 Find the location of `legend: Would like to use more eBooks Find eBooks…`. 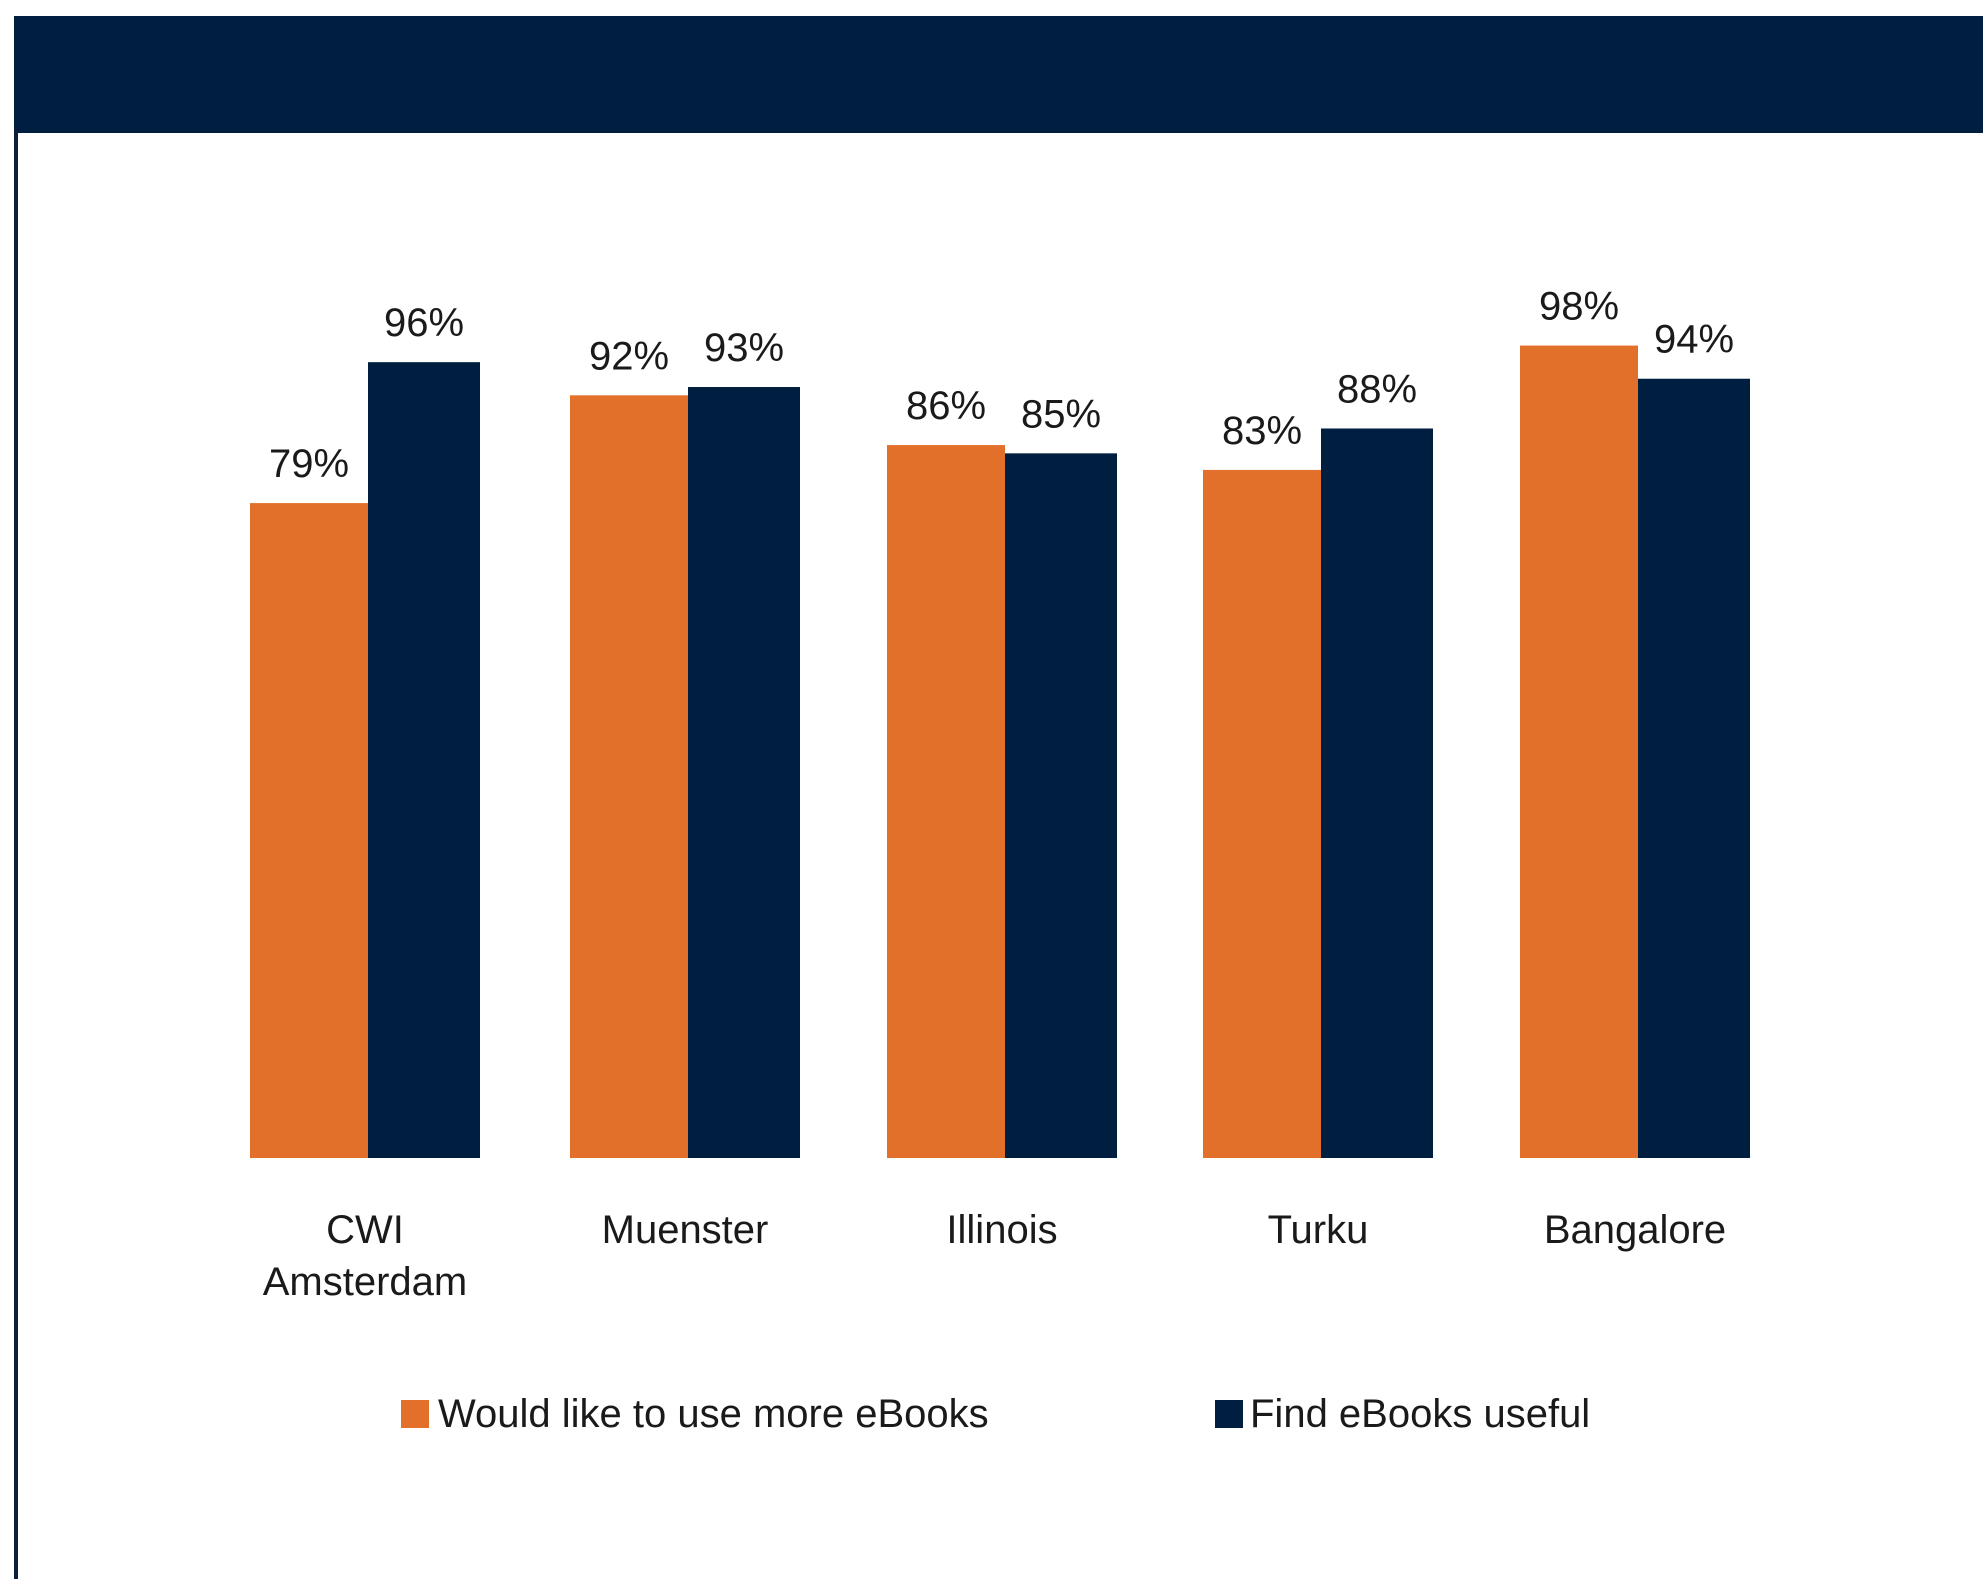

legend: Would like to use more eBooks Find eBooks… is located at coordinates (995, 1414).